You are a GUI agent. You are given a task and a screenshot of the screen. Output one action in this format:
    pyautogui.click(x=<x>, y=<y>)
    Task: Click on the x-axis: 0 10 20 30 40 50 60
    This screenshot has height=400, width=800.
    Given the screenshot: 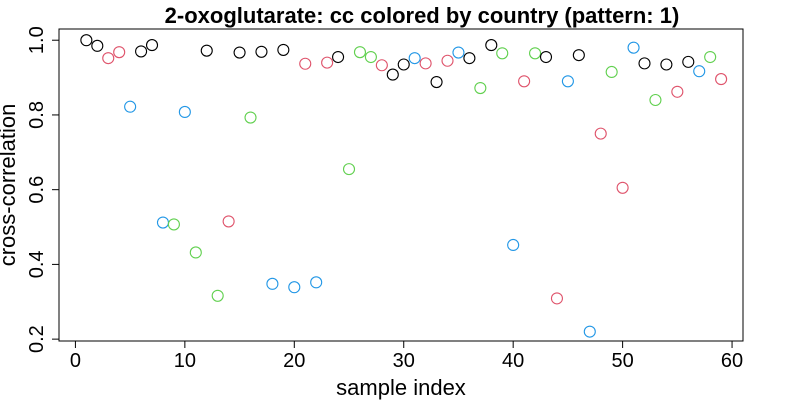 What is the action you would take?
    pyautogui.click(x=406, y=356)
    